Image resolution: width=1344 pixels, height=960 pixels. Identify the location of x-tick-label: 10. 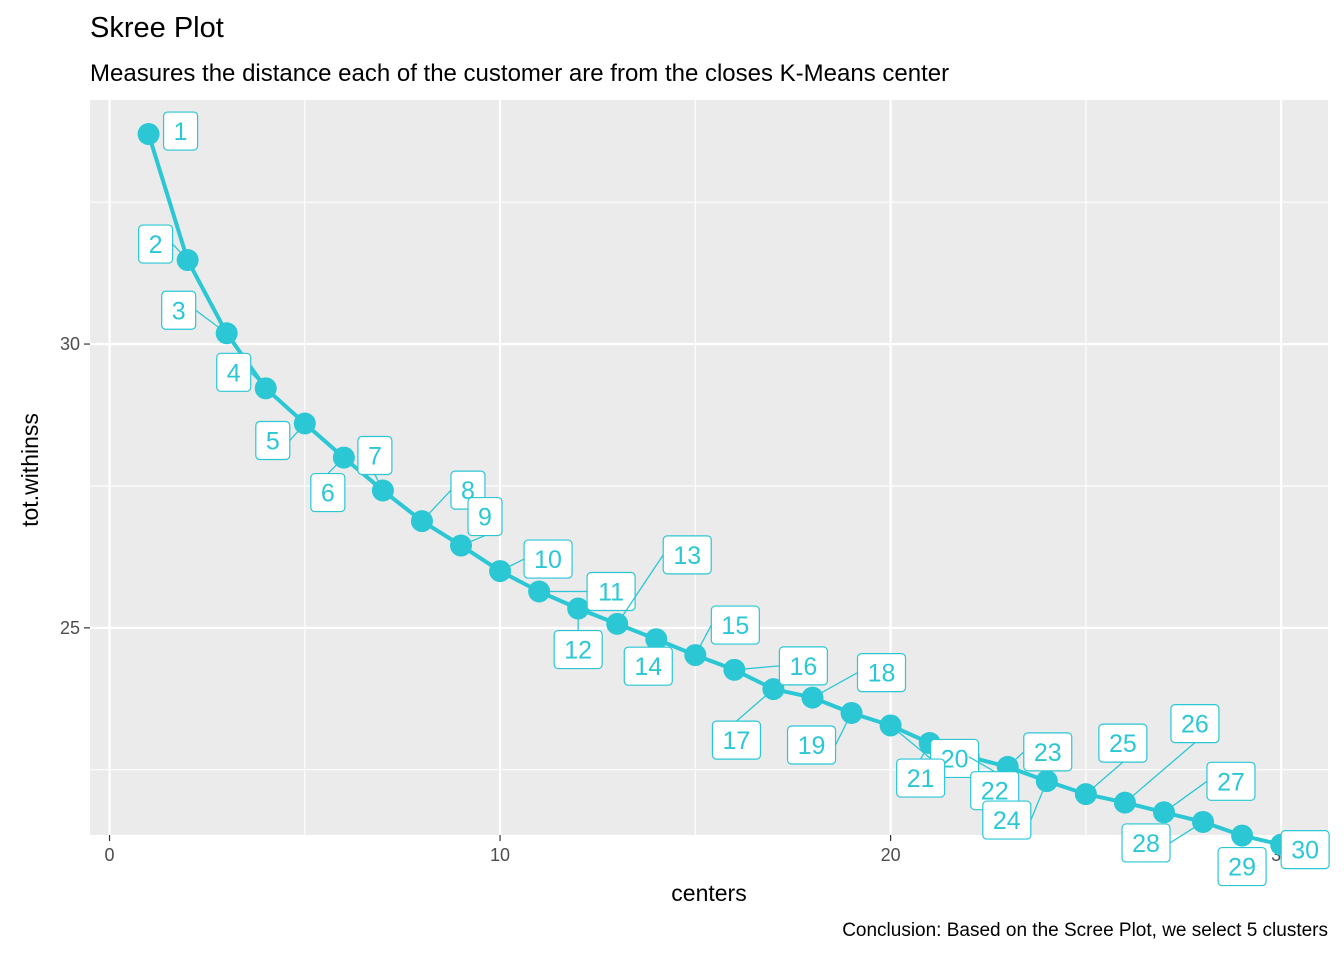
(500, 855).